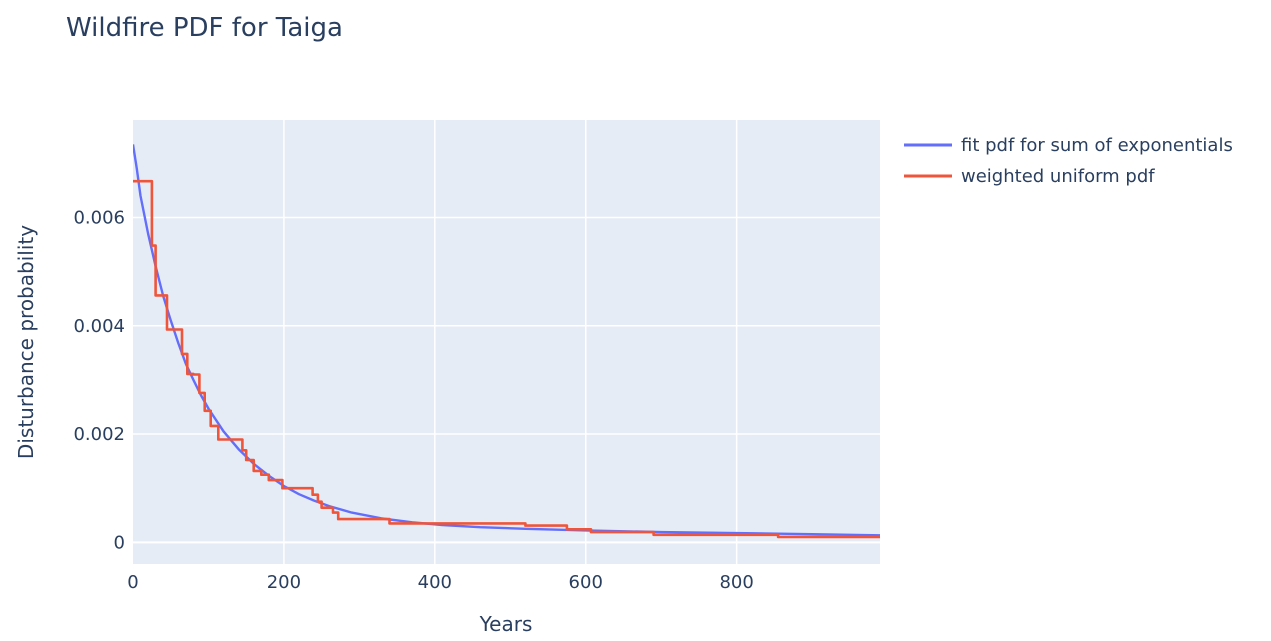 Image resolution: width=1271 pixels, height=641 pixels. Describe the element at coordinates (506, 624) in the screenshot. I see `x-axis-title: Years` at that location.